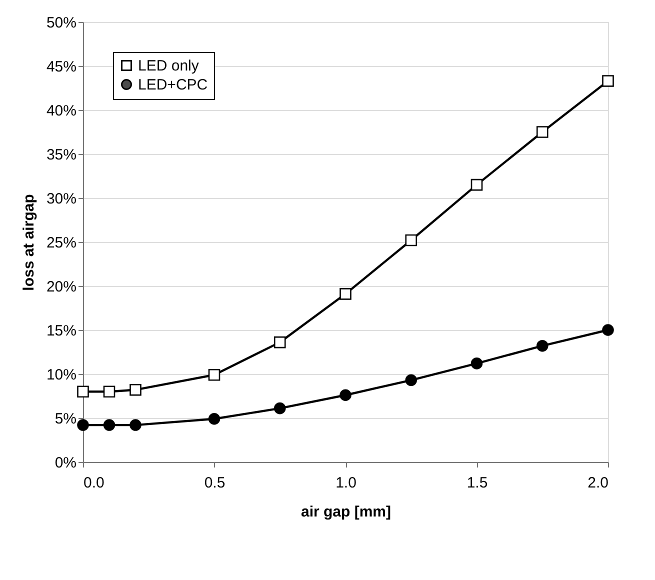 This screenshot has width=655, height=580. What do you see at coordinates (61, 111) in the screenshot?
I see `y-tick-label: 40%` at bounding box center [61, 111].